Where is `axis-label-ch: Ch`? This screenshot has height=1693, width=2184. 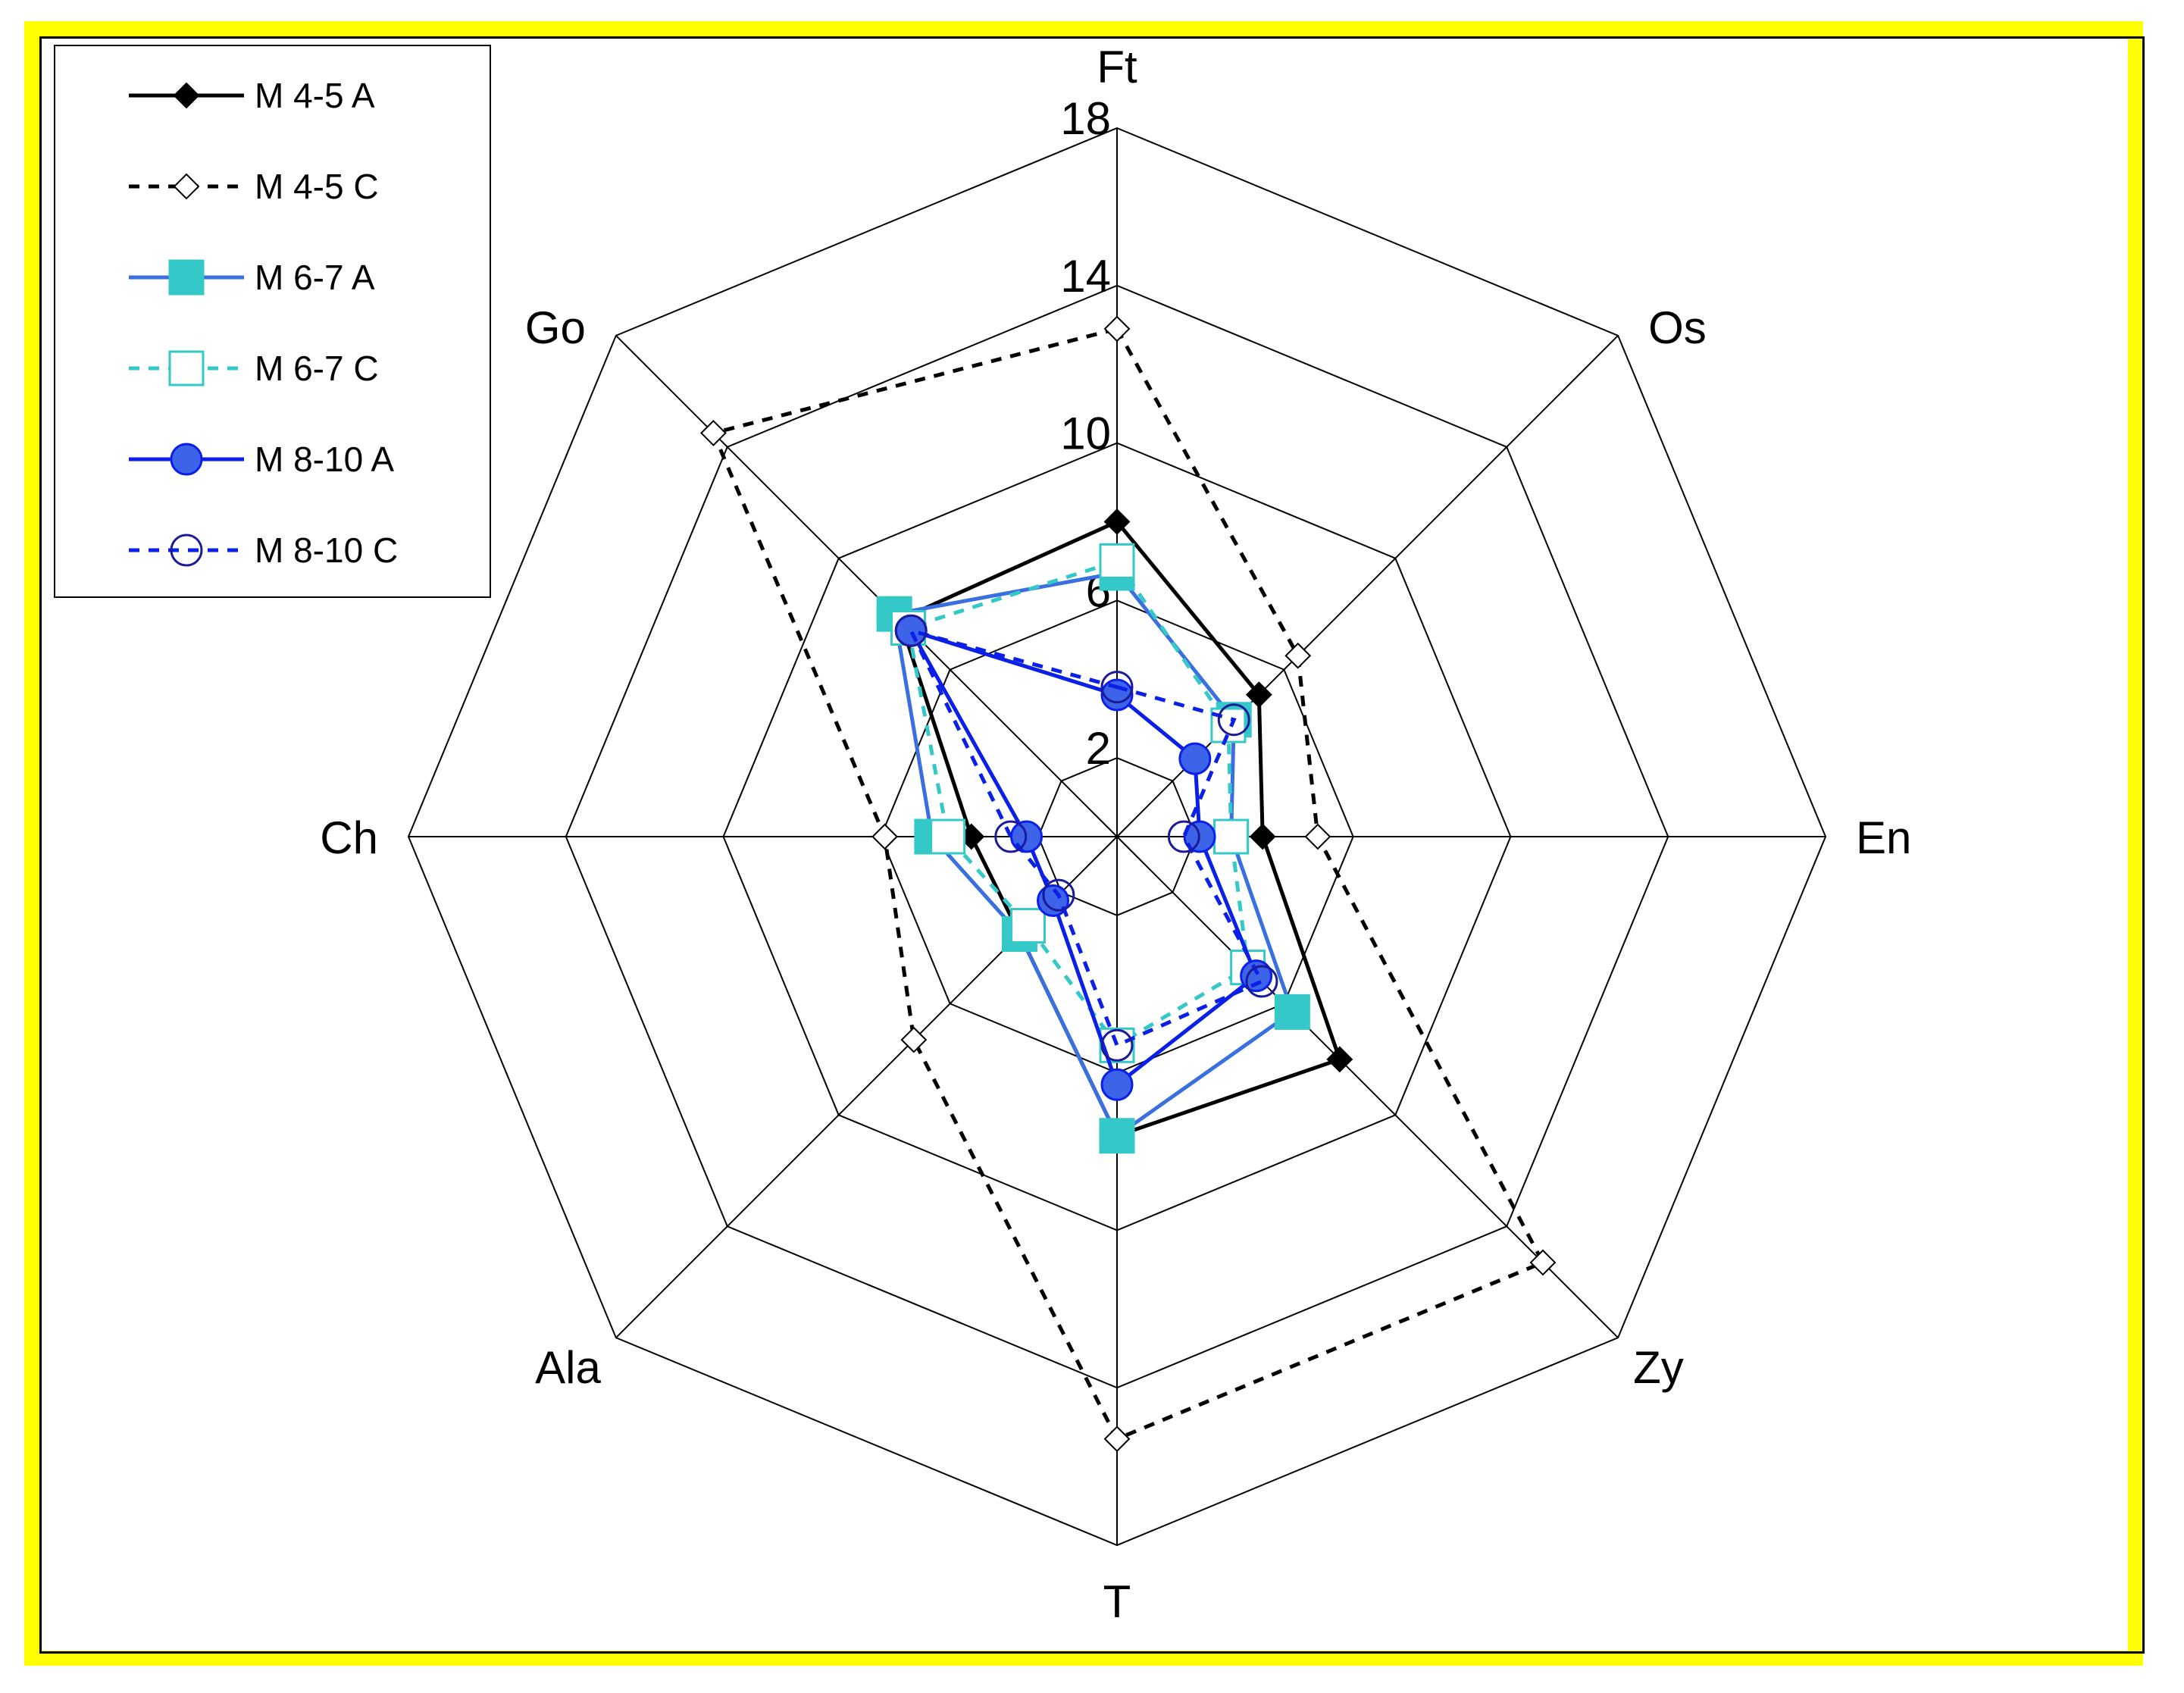 axis-label-ch: Ch is located at coordinates (349, 837).